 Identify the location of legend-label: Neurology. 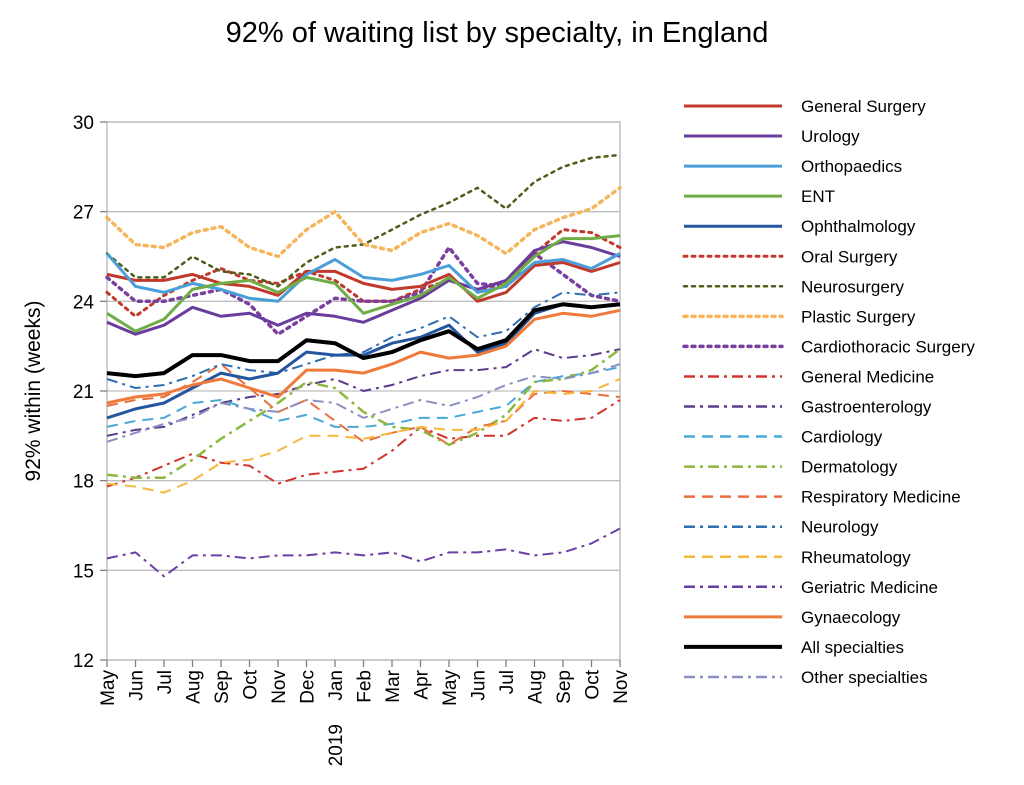
(840, 527).